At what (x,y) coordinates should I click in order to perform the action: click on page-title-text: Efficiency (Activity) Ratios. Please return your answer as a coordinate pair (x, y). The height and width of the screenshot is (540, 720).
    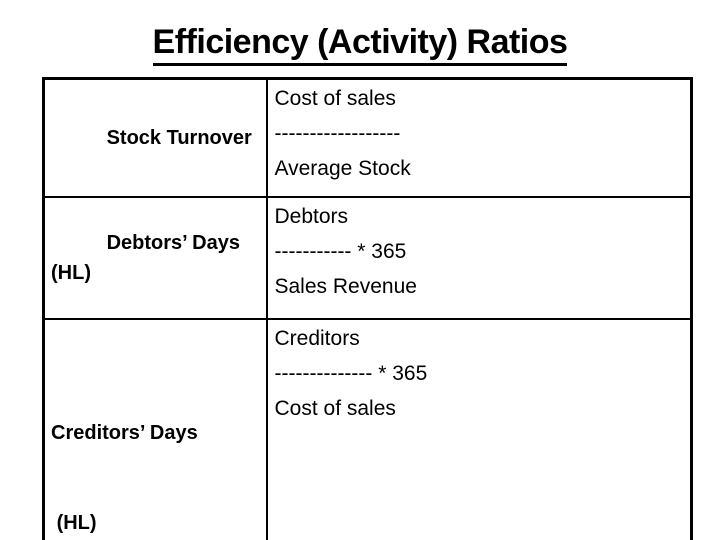
    Looking at the image, I should click on (360, 44).